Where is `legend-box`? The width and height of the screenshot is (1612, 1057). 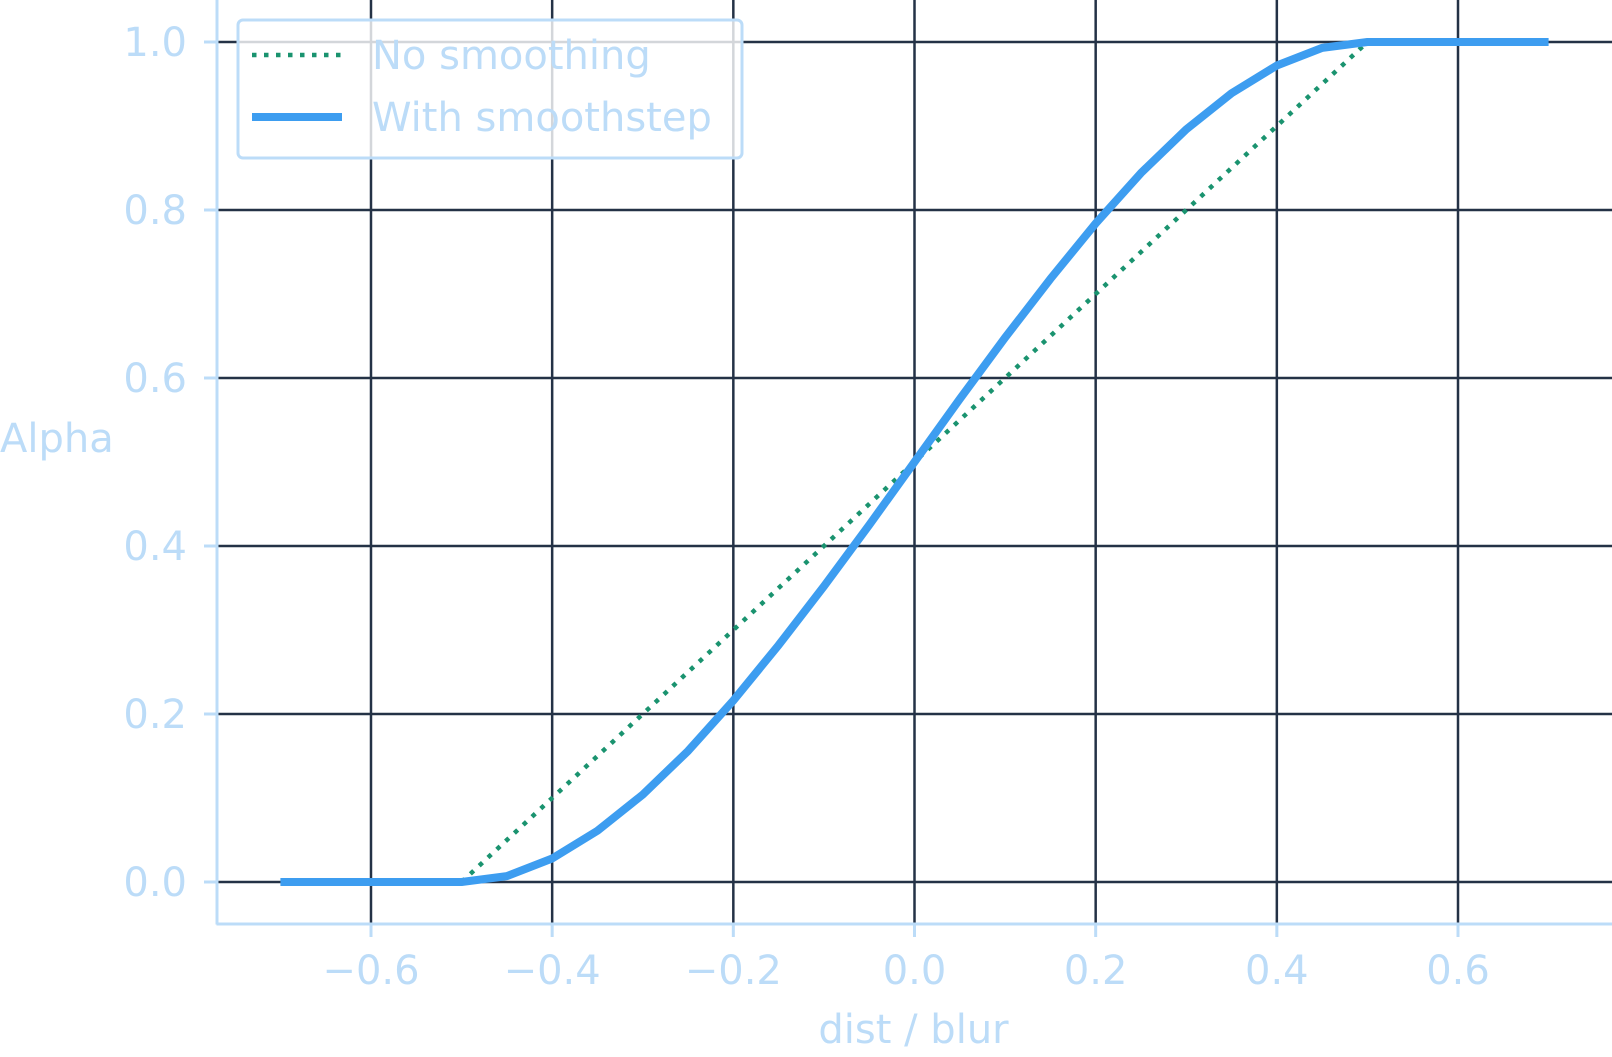
legend-box is located at coordinates (490, 89).